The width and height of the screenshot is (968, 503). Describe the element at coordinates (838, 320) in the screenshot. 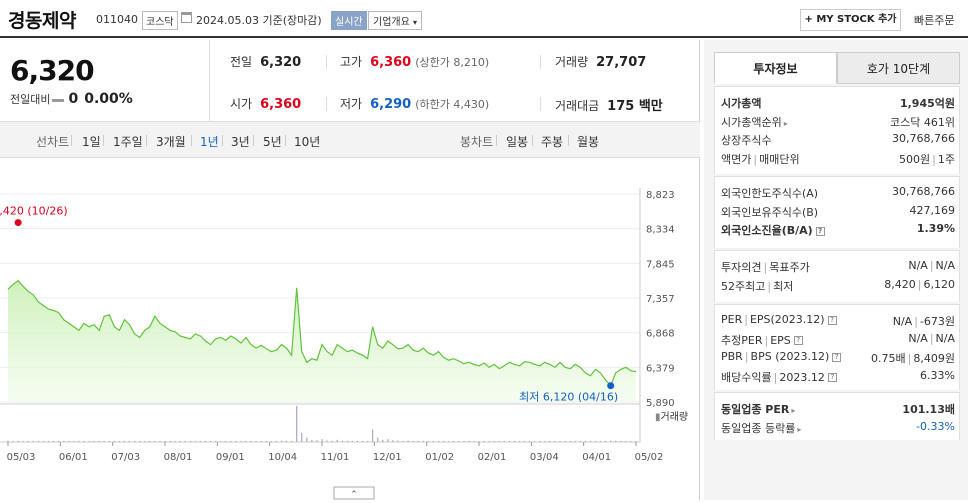

I see `info-row: PER | EPS(2023.12)? N/A | -673원` at that location.